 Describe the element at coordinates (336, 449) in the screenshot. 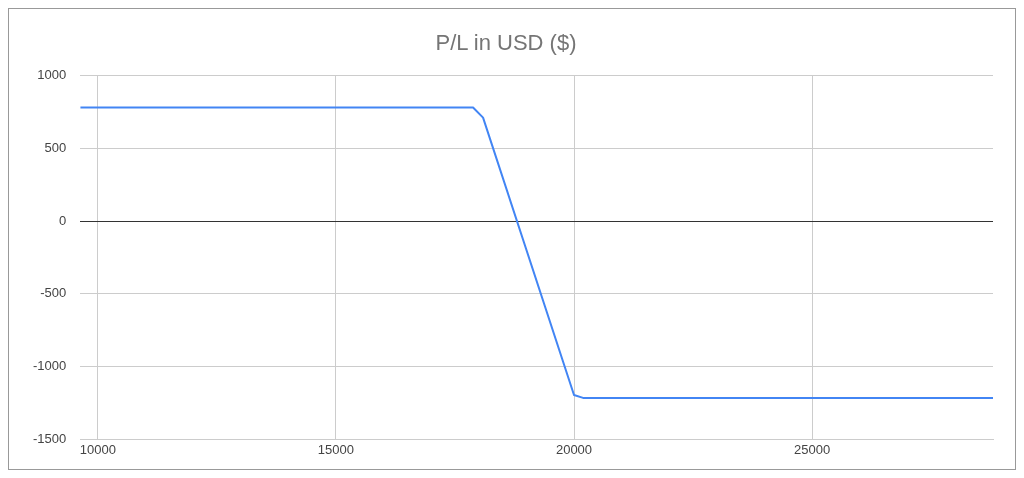

I see `x-tick-label: 15000` at that location.